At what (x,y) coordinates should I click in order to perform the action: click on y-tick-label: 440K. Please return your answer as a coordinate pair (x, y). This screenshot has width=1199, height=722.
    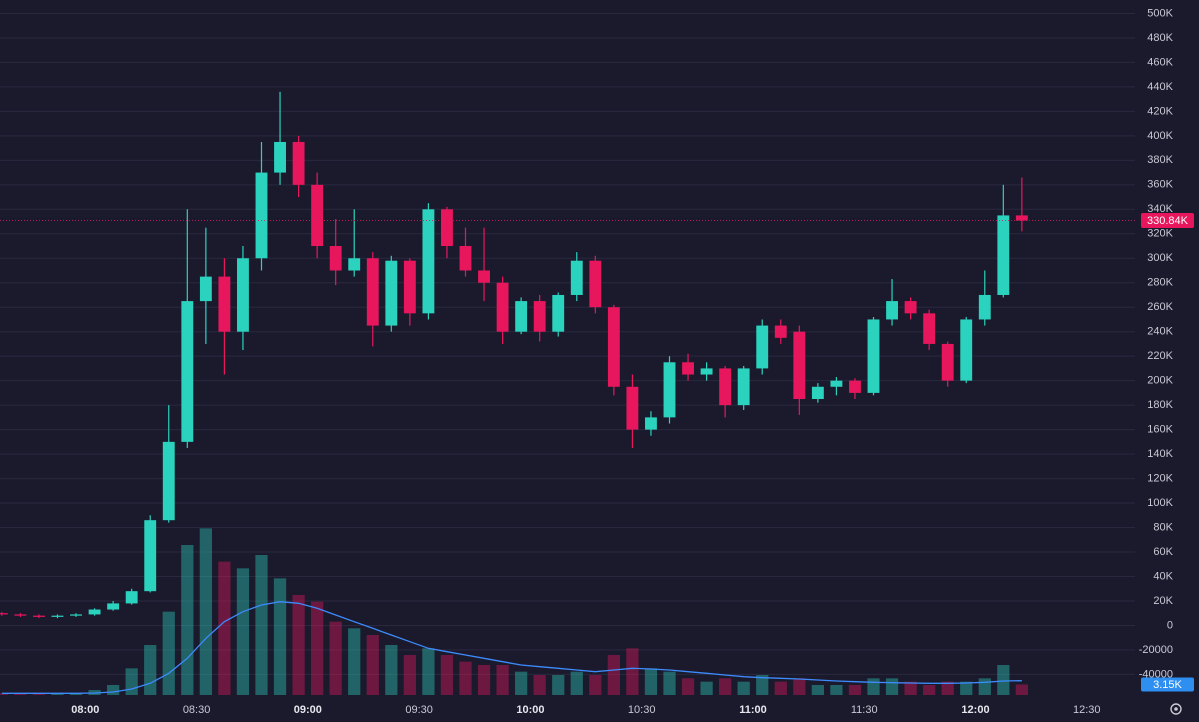
    Looking at the image, I should click on (1160, 87).